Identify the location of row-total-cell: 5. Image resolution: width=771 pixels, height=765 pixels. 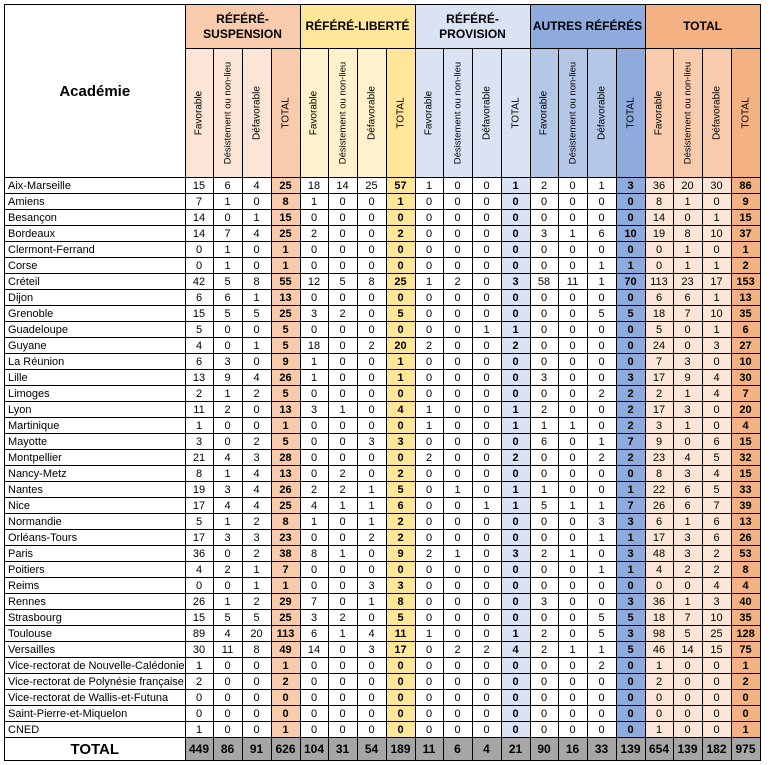
(630, 649).